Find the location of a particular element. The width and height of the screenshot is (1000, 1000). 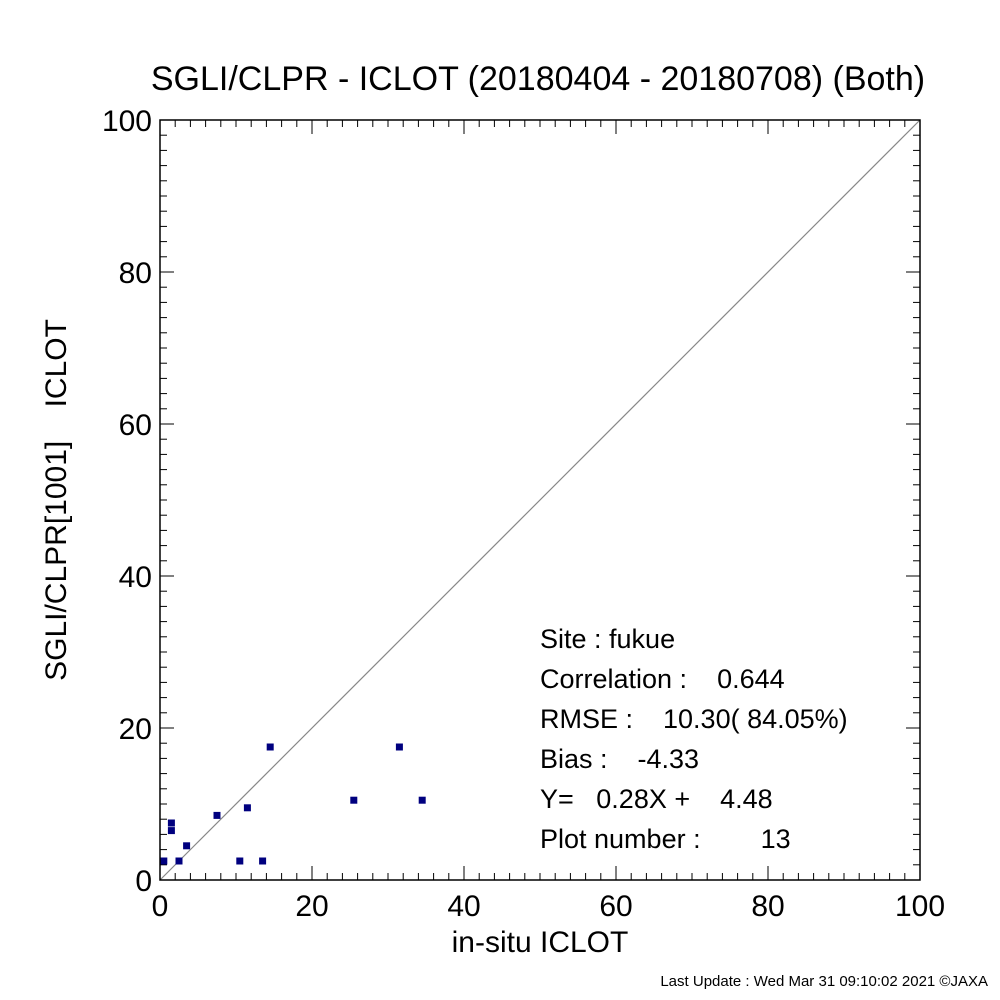

y-tick-label: 100 is located at coordinates (127, 121).